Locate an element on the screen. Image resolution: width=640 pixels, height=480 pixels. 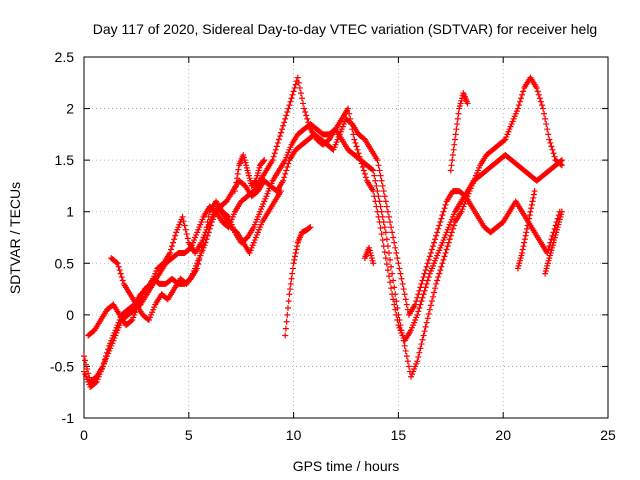
x-tick-label: 10 is located at coordinates (294, 435).